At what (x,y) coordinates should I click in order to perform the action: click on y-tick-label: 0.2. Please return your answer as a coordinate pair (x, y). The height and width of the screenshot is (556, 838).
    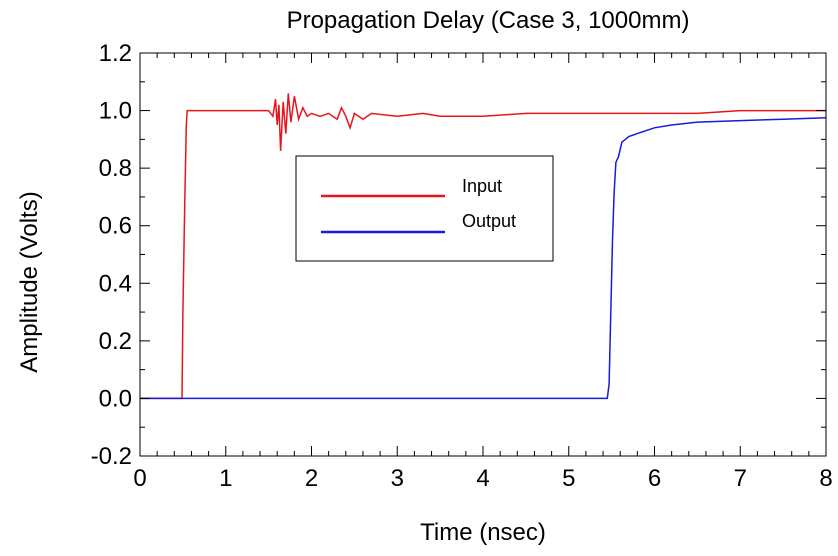
    Looking at the image, I should click on (115, 341).